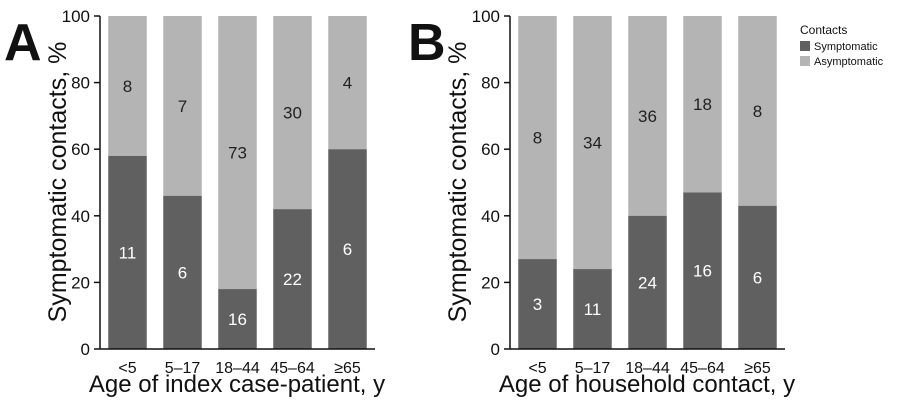 The width and height of the screenshot is (900, 410). I want to click on panel-b-y-tick-label: 20, so click(490, 282).